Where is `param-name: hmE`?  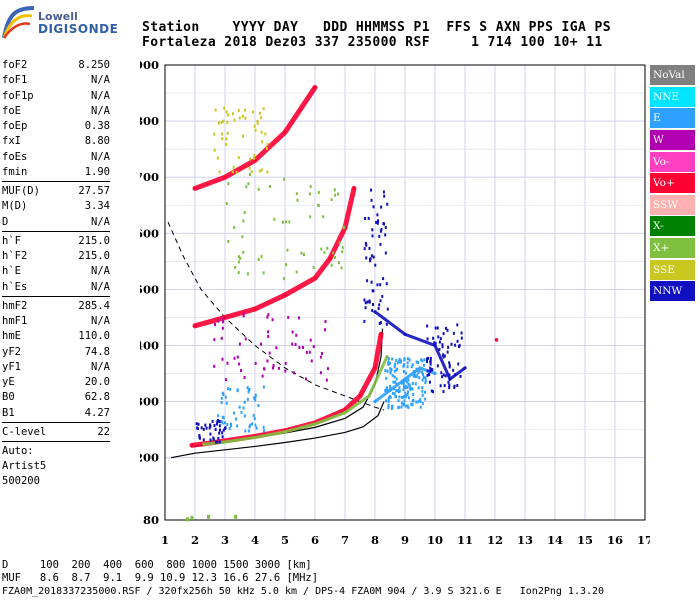 param-name: hmE is located at coordinates (11, 336).